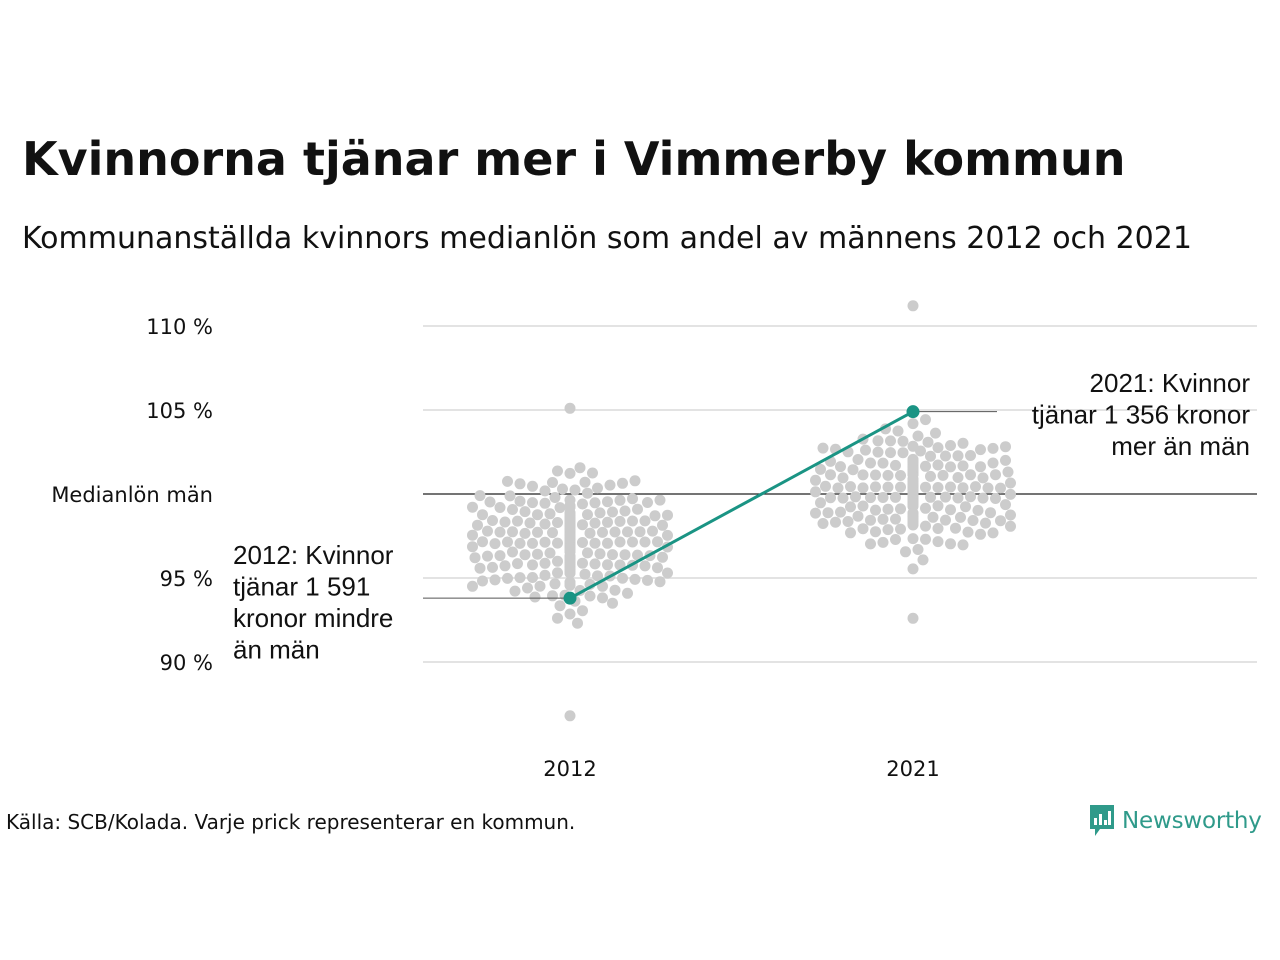 The height and width of the screenshot is (960, 1280). What do you see at coordinates (186, 663) in the screenshot?
I see `y-tick-label: 90 %` at bounding box center [186, 663].